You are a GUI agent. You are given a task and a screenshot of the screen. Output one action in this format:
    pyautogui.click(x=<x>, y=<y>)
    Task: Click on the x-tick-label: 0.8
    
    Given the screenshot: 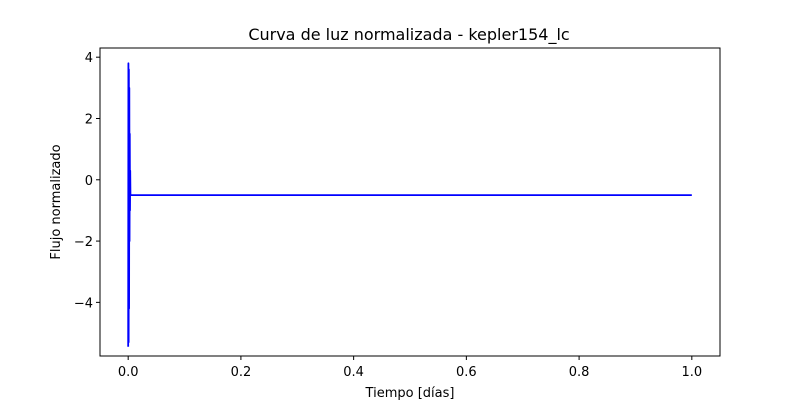 What is the action you would take?
    pyautogui.click(x=579, y=372)
    